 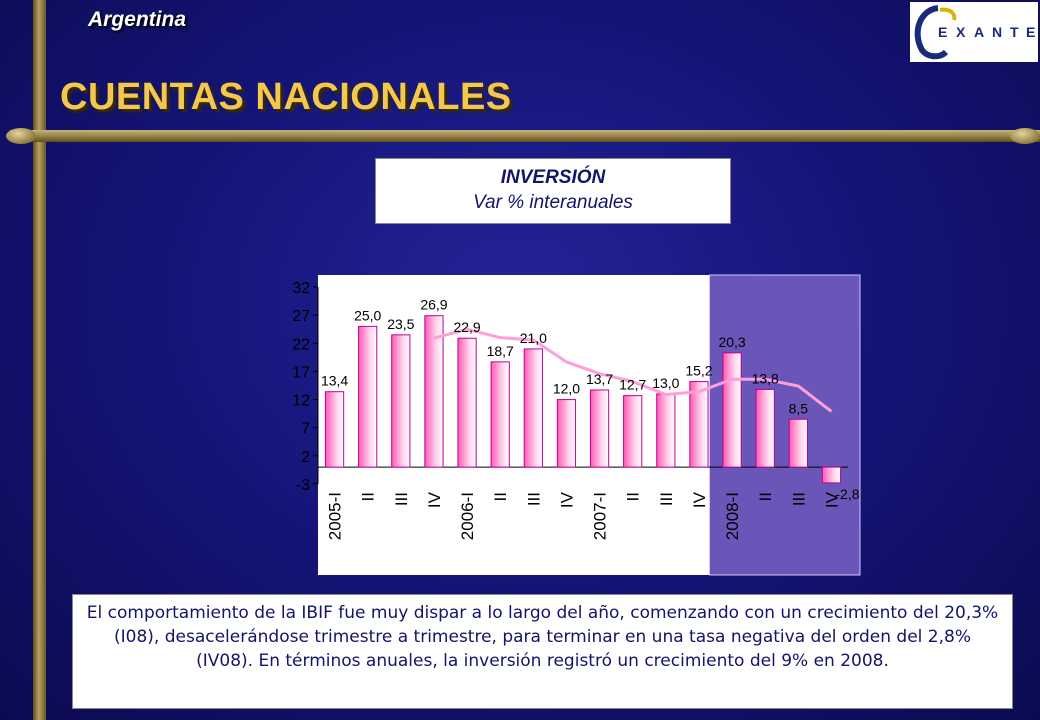 What do you see at coordinates (21, 136) in the screenshot?
I see `divider-left-cap` at bounding box center [21, 136].